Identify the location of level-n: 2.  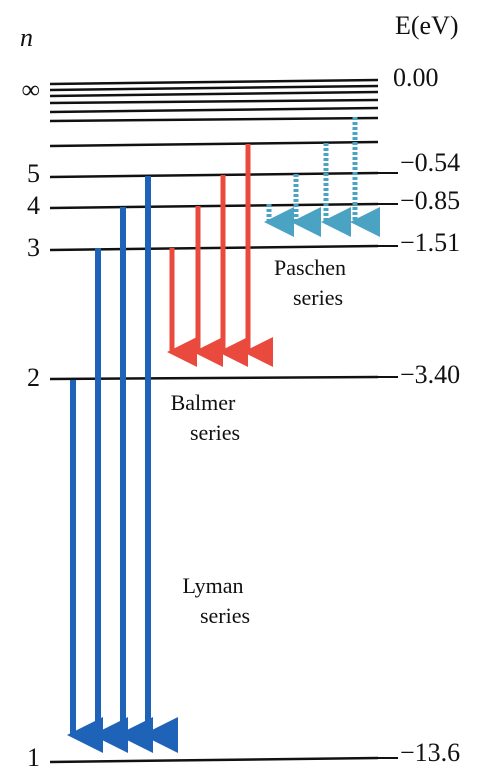
(33, 377).